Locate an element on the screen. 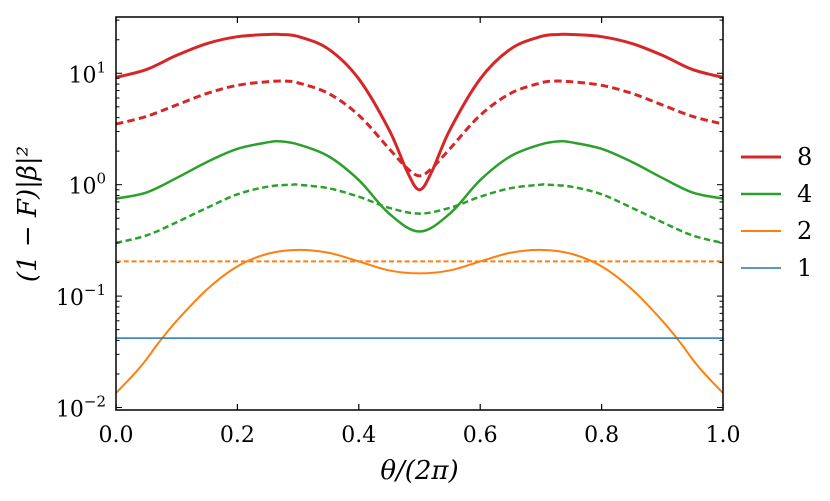  series-line-4-solid is located at coordinates (419, 186).